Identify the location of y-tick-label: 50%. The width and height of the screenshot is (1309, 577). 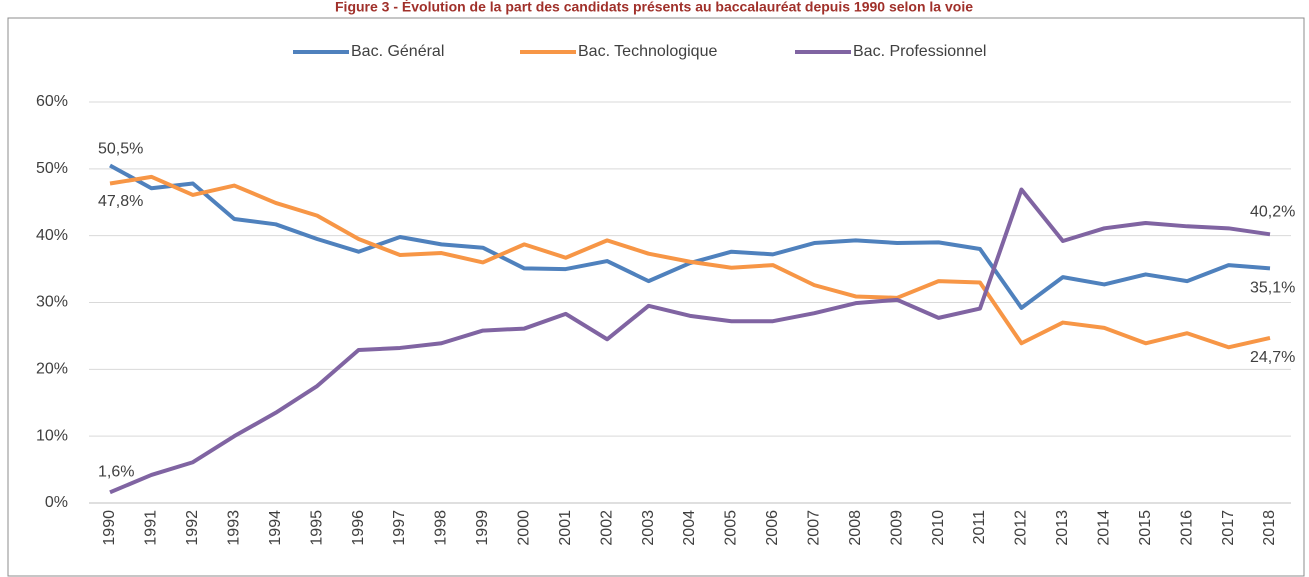
(52, 168).